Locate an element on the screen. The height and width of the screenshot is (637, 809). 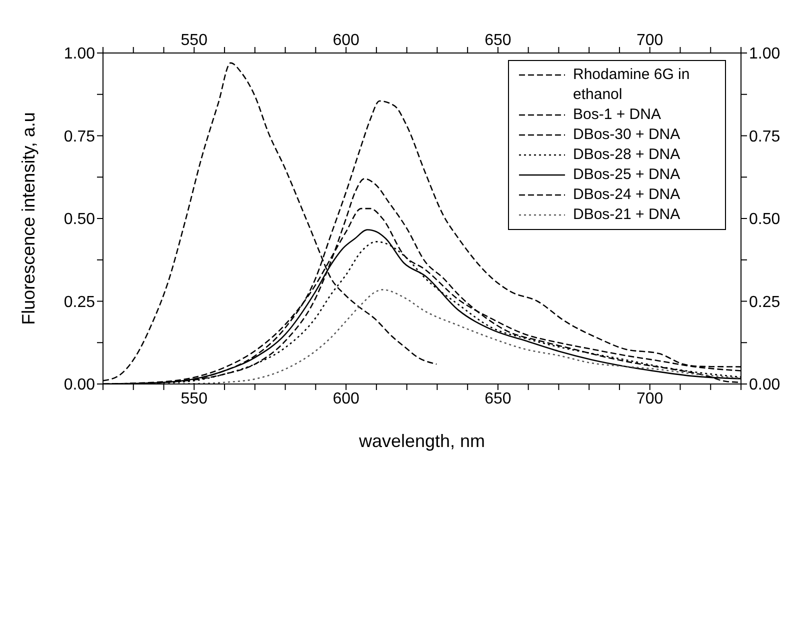
x-tick-label: 550 is located at coordinates (194, 40).